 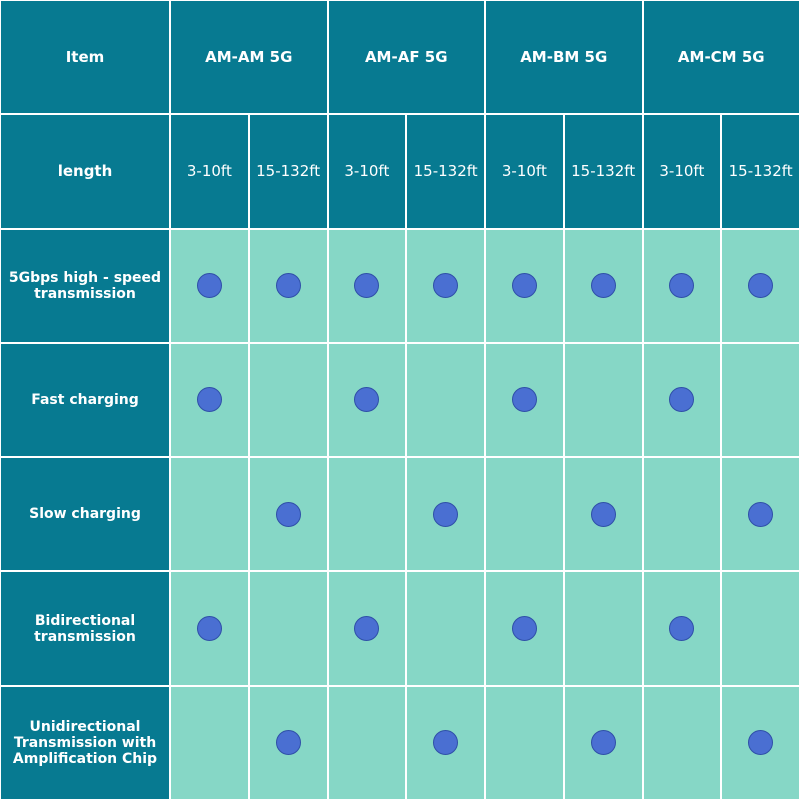 What do you see at coordinates (85, 285) in the screenshot?
I see `feature-label: 5Gbps high - speed transmission` at bounding box center [85, 285].